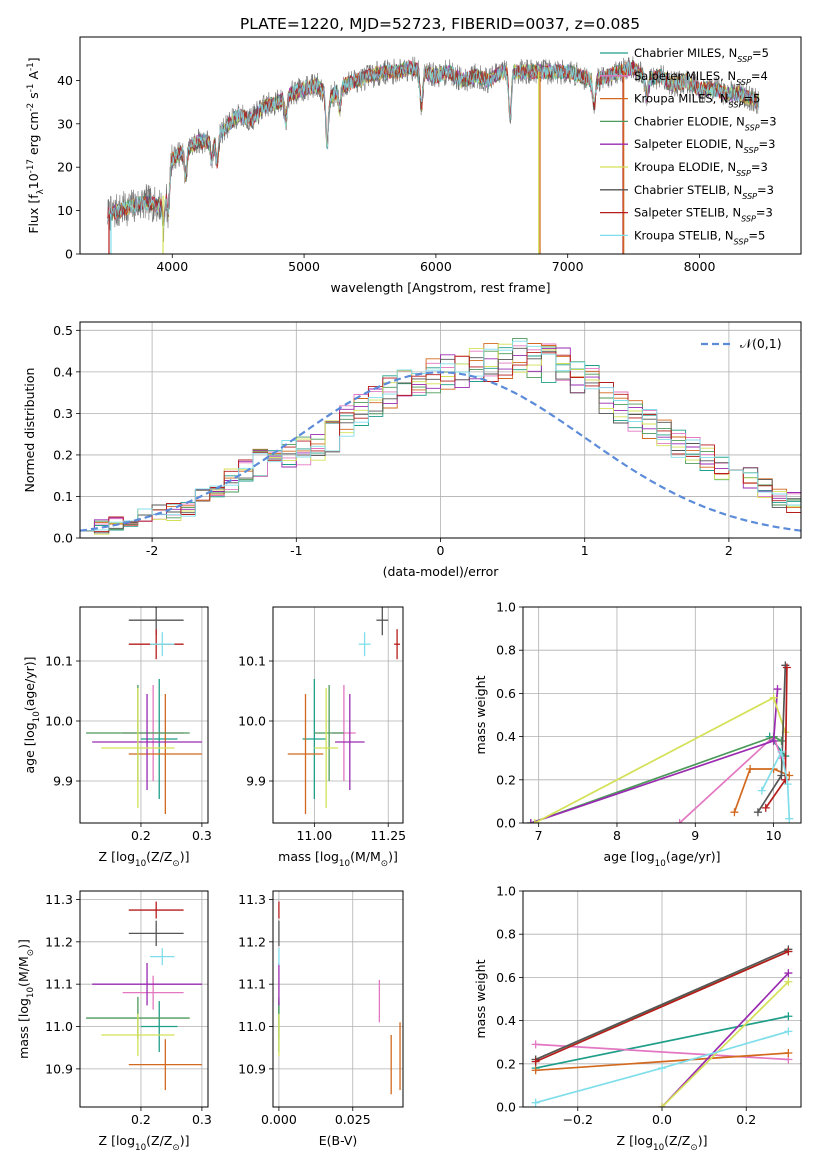  Describe the element at coordinates (296, 550) in the screenshot. I see `x-tick-label: -1` at that location.